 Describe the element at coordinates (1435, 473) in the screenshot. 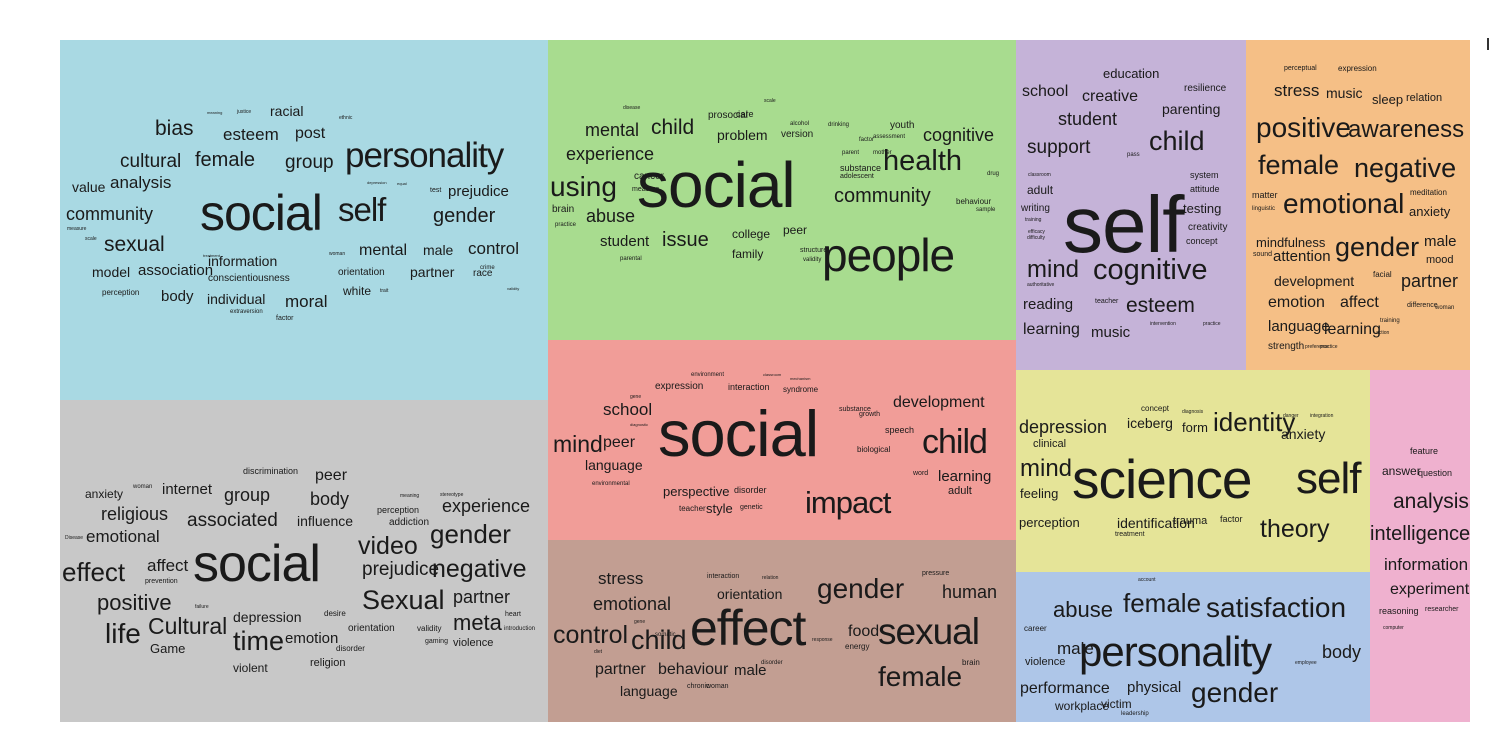

I see `word-pink-6: question` at that location.